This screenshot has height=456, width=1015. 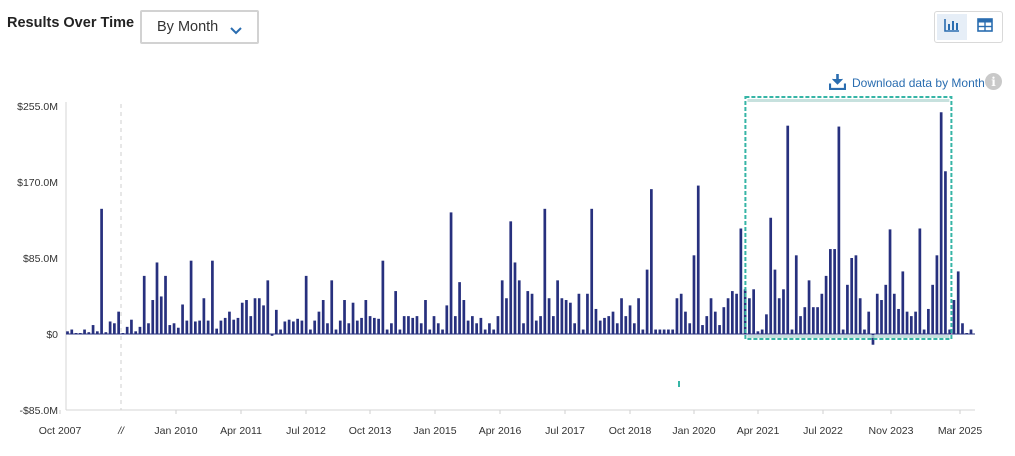 What do you see at coordinates (952, 27) in the screenshot?
I see `bar-view-button` at bounding box center [952, 27].